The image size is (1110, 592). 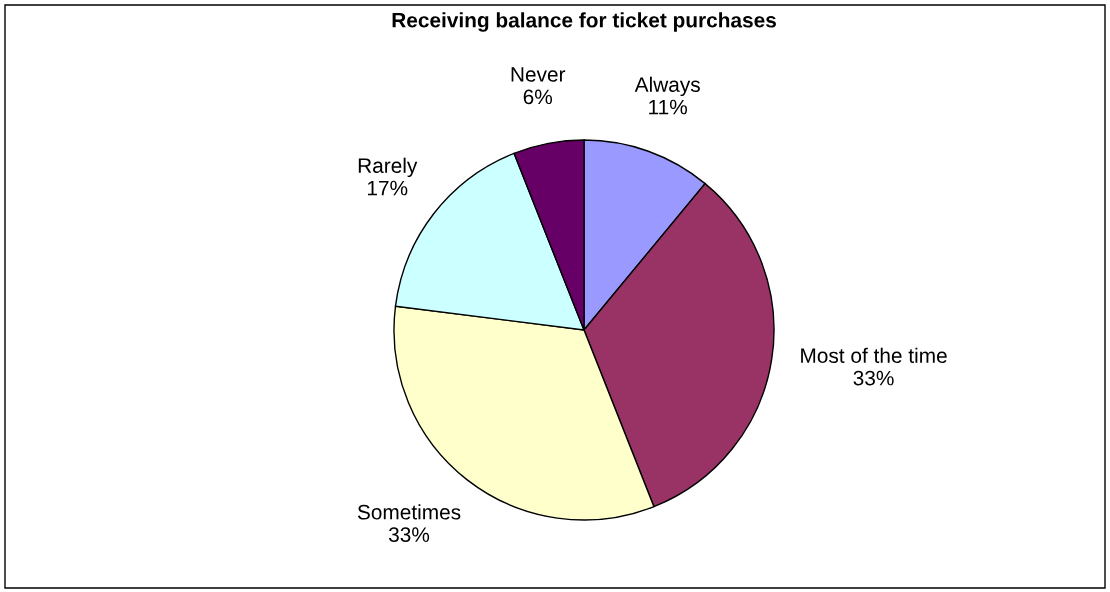 I want to click on chart-title: Receiving balance for ticket purchases, so click(x=584, y=22).